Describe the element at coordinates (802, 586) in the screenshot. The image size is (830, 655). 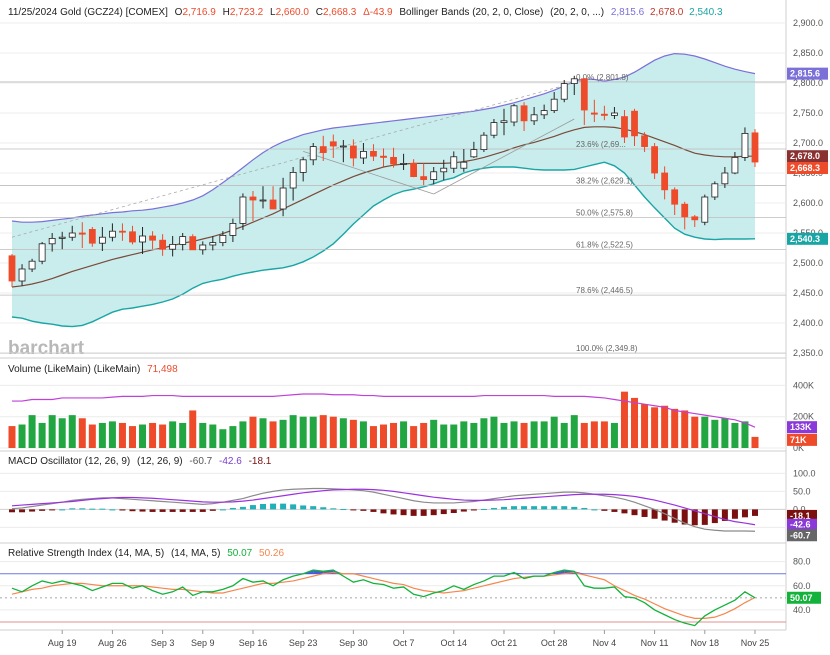
I see `rsi-y-tick: 60.0` at that location.